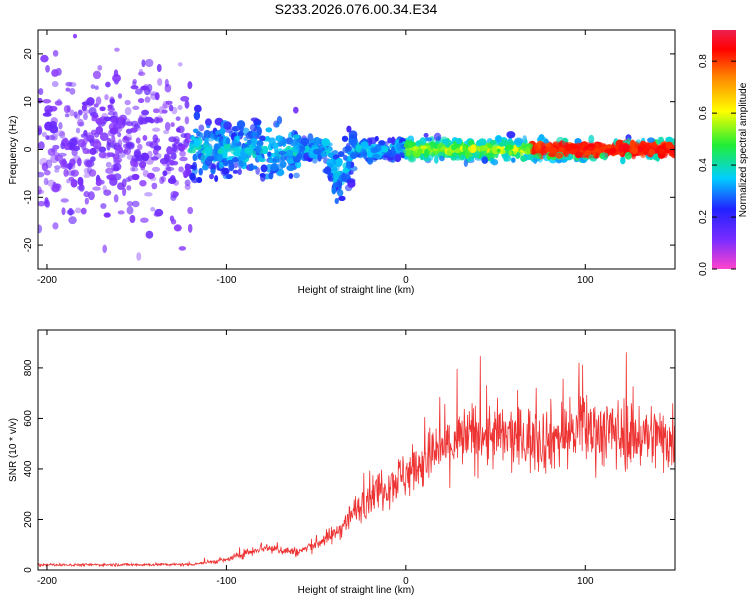 The image size is (750, 600). I want to click on x-tick-label: 0, so click(406, 280).